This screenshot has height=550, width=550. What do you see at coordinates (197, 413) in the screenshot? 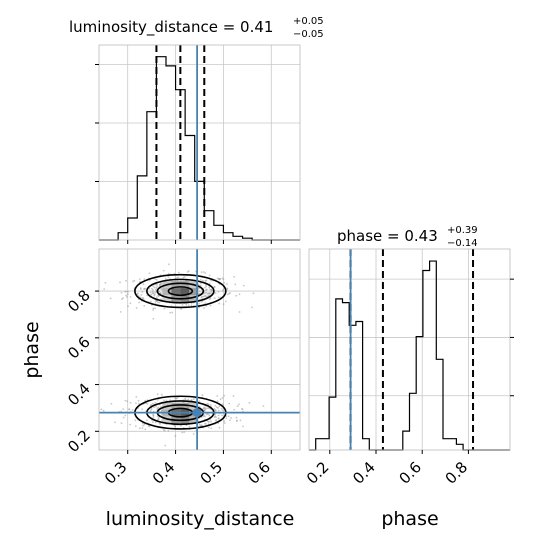
I see `truth-marker` at bounding box center [197, 413].